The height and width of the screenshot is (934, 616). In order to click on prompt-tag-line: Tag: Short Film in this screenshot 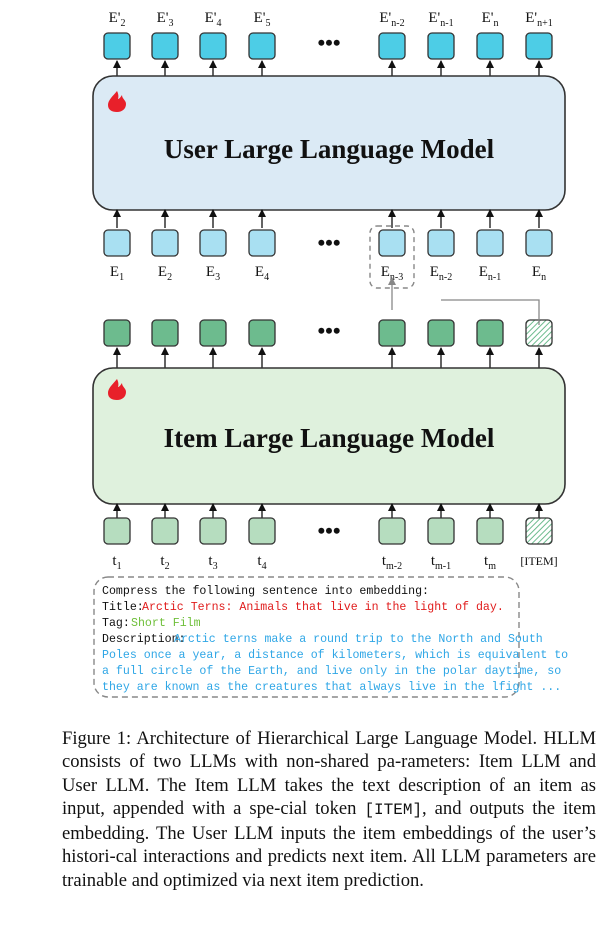, I will do `click(151, 623)`.